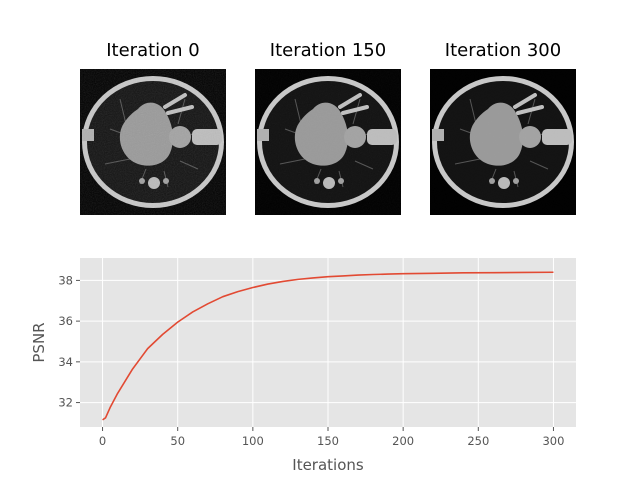 The image size is (640, 480). Describe the element at coordinates (65, 321) in the screenshot. I see `y-tick-label: 36` at that location.